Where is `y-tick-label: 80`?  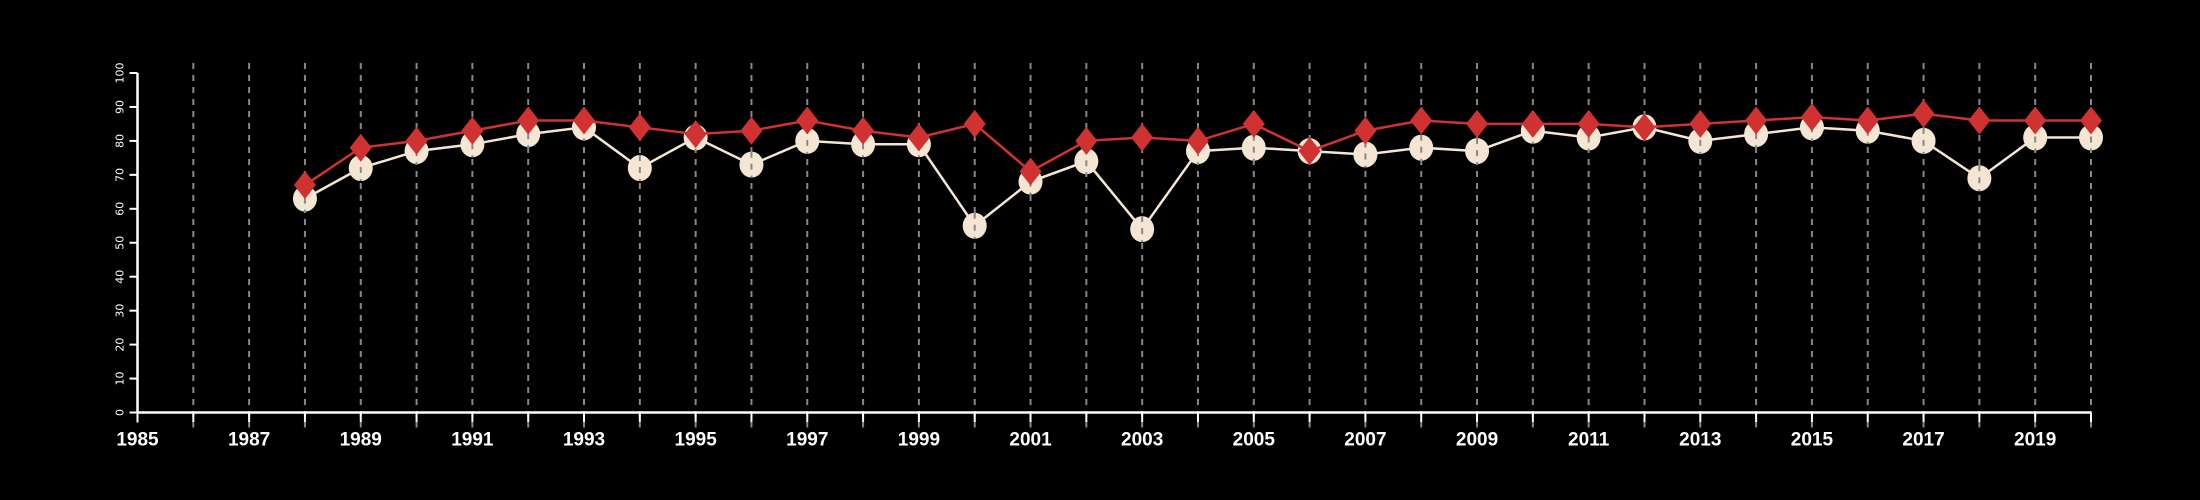
y-tick-label: 80 is located at coordinates (120, 141).